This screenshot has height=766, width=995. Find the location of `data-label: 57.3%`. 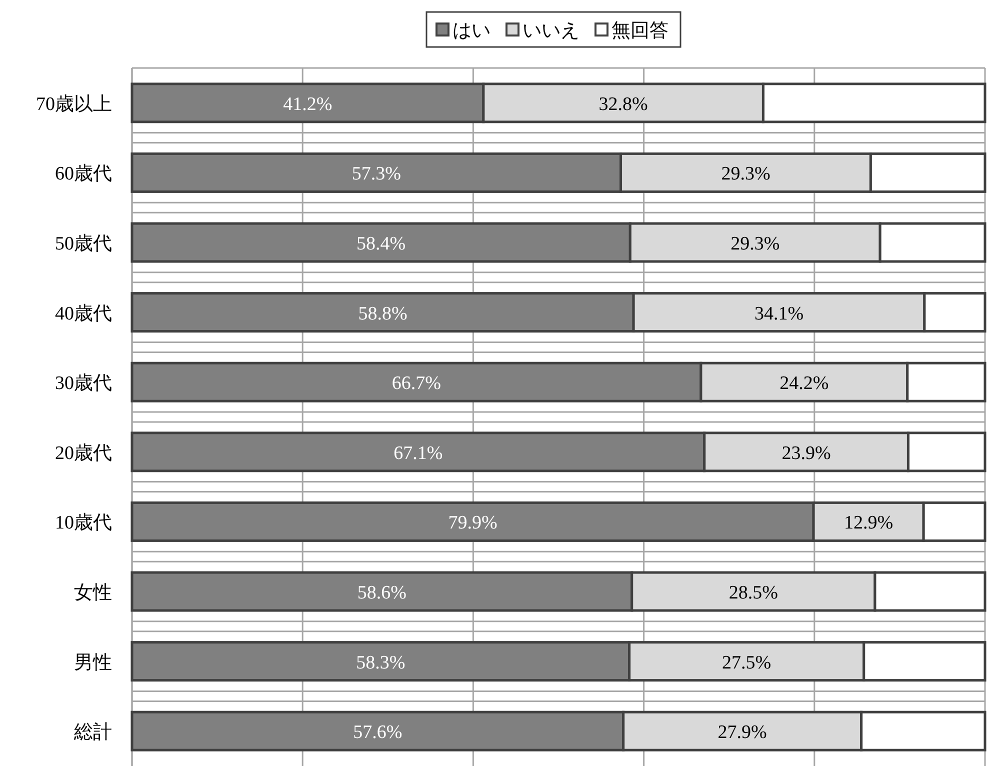

data-label: 57.3% is located at coordinates (377, 174).